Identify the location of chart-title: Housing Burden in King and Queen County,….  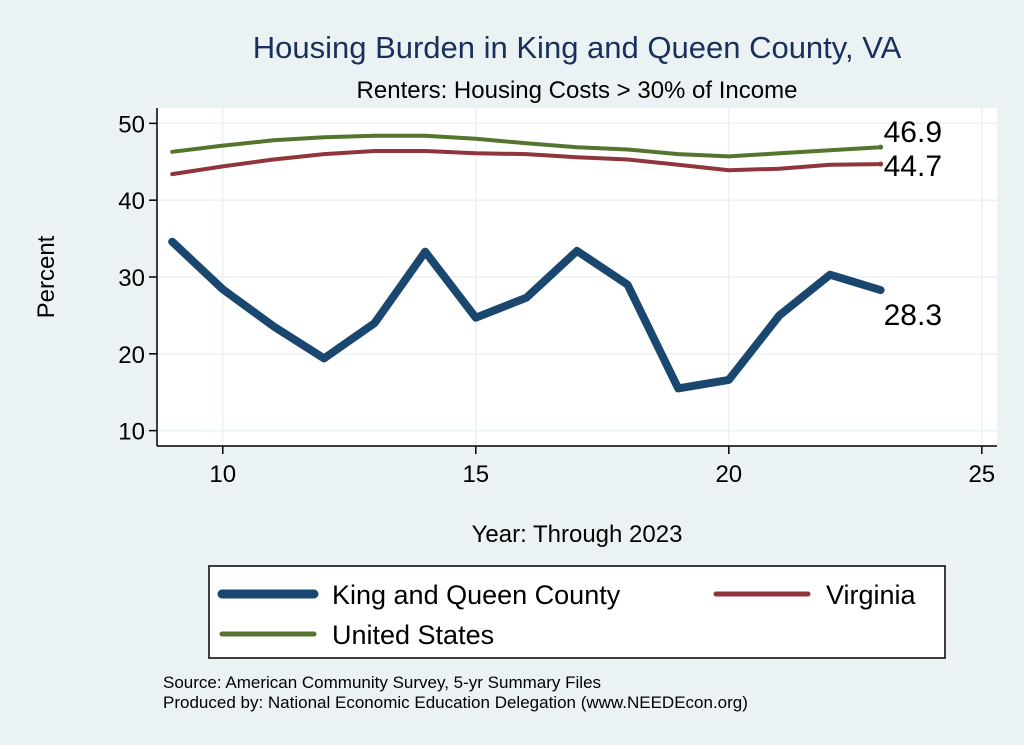
(577, 47).